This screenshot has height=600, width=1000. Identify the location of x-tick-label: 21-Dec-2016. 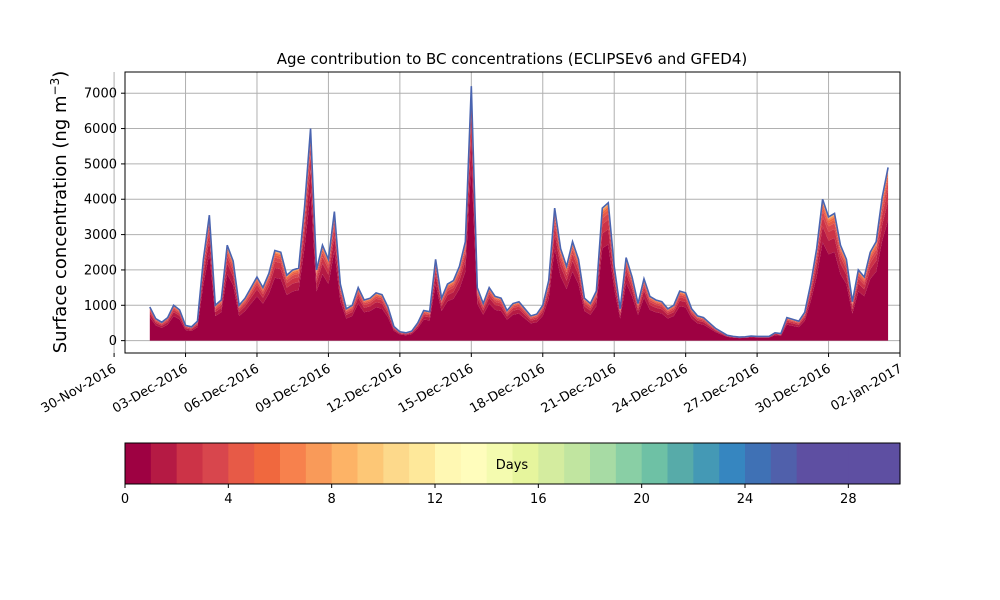
(579, 388).